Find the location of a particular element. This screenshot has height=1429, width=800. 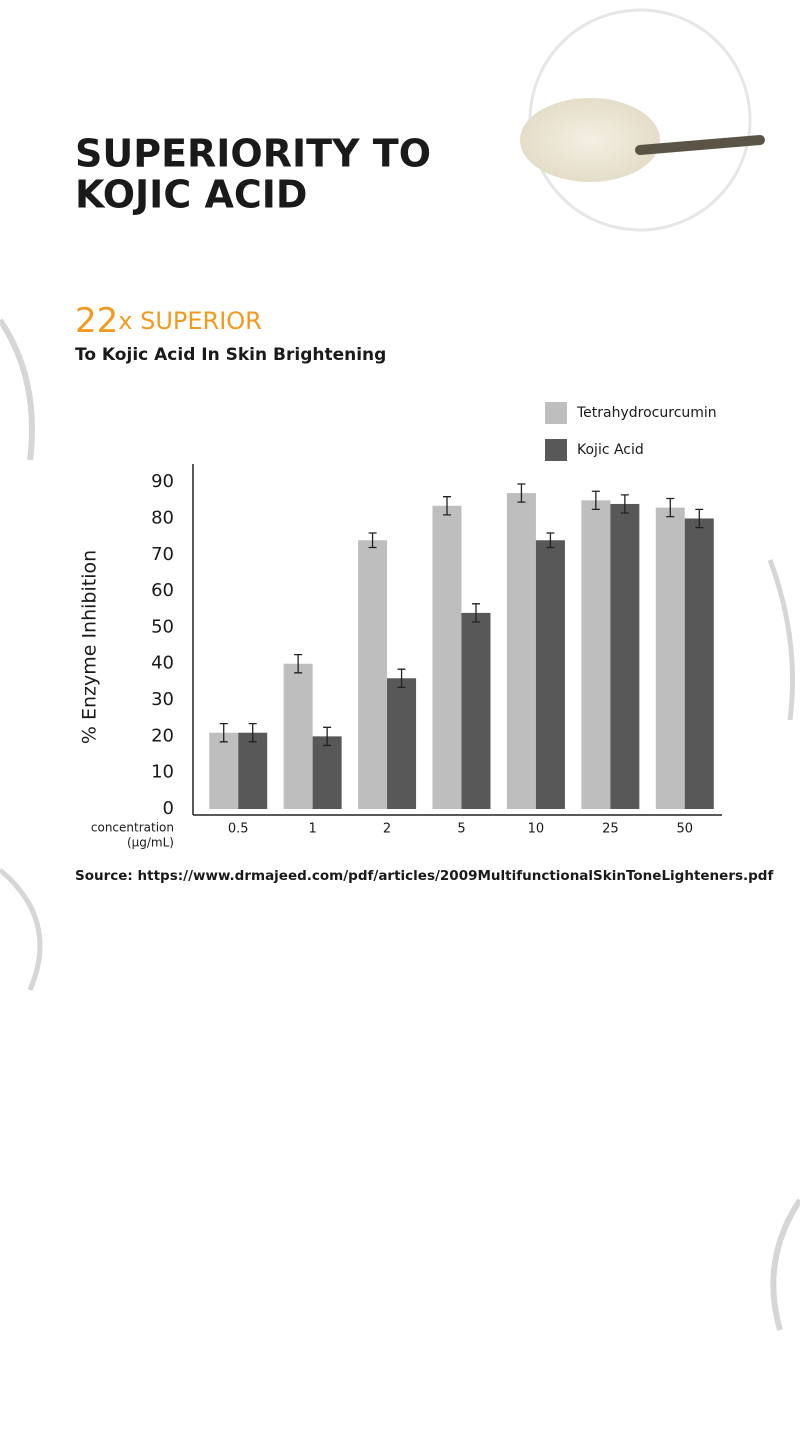

x-tick-label: 50 is located at coordinates (685, 829).